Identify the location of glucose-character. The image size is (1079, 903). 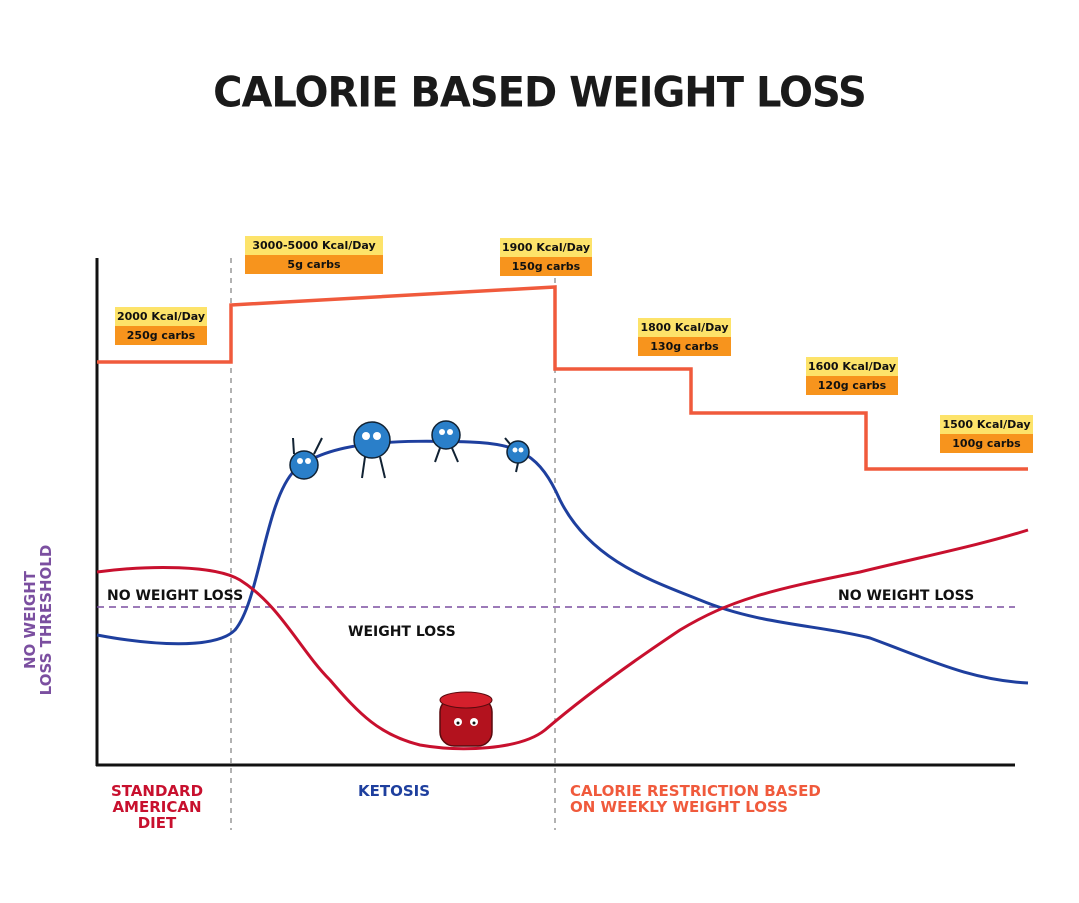
(466, 719).